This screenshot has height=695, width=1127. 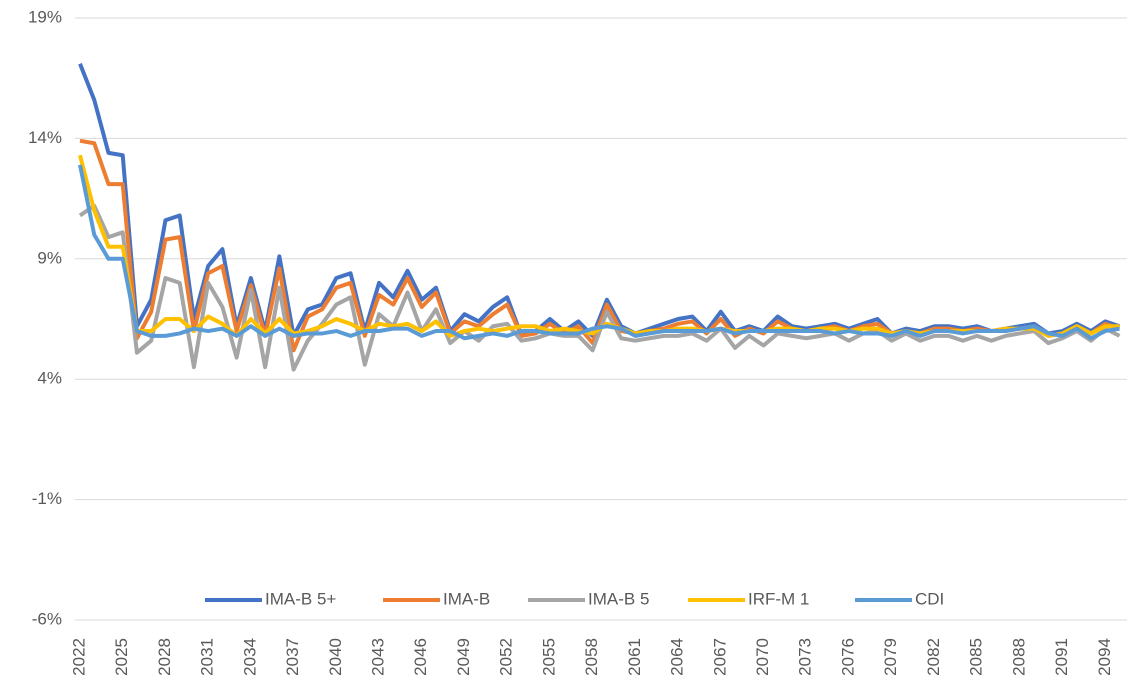 What do you see at coordinates (591, 657) in the screenshot?
I see `x-tick-label: 2058` at bounding box center [591, 657].